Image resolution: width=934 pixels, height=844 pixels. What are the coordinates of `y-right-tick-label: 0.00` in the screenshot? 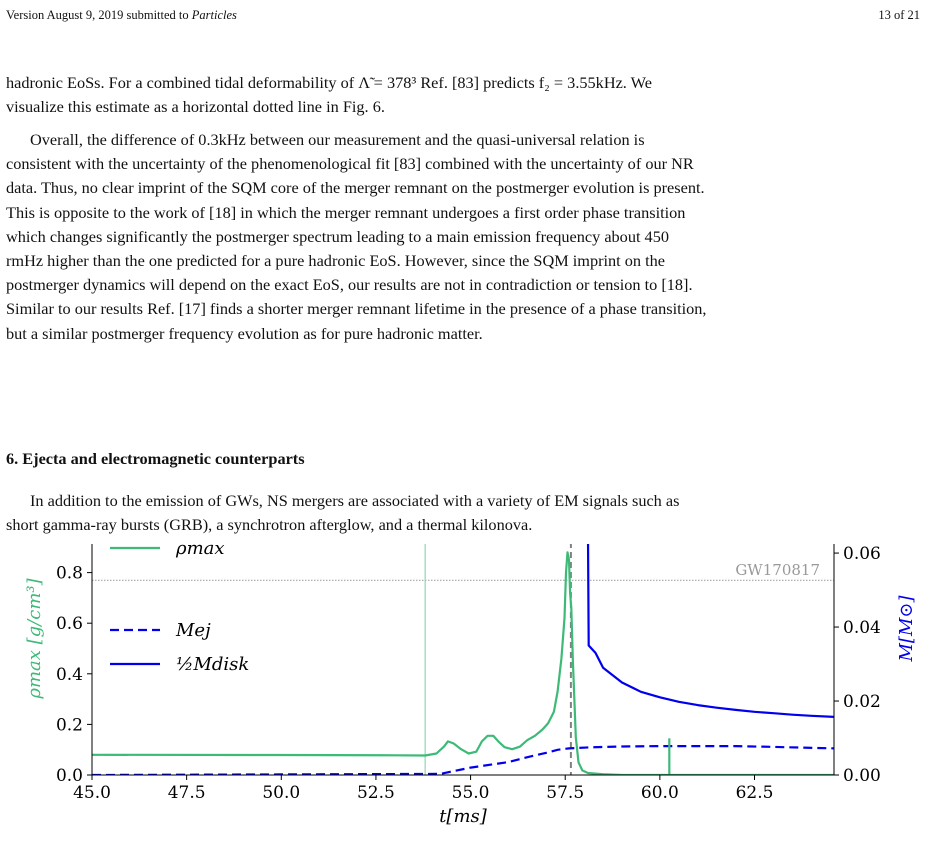 It's located at (862, 776).